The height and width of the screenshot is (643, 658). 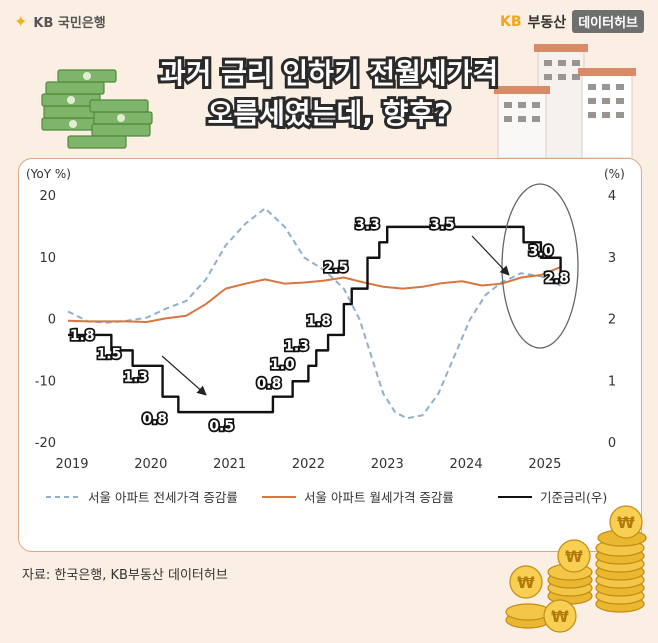 I want to click on x-tick-label: 2020, so click(x=150, y=464).